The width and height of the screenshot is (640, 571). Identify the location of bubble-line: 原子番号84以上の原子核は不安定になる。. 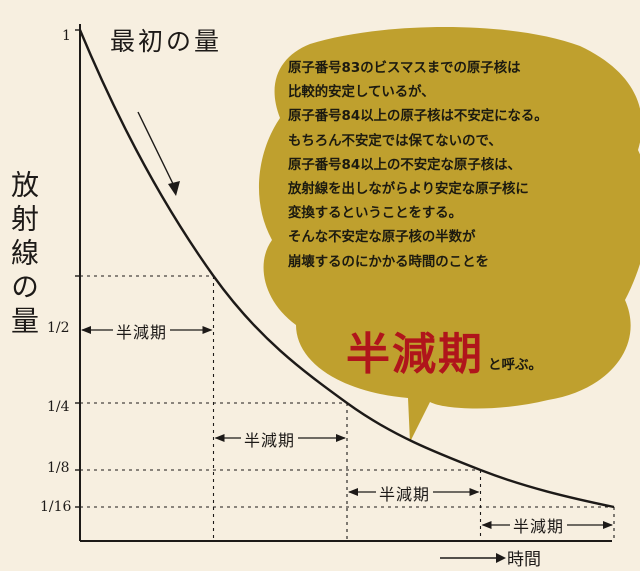
(418, 117).